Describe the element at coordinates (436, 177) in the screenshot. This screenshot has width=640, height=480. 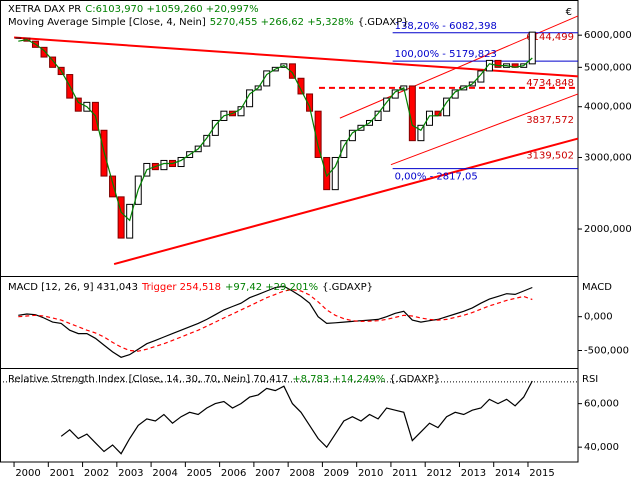
I see `fib-label: 0,00% - 2817,05` at that location.